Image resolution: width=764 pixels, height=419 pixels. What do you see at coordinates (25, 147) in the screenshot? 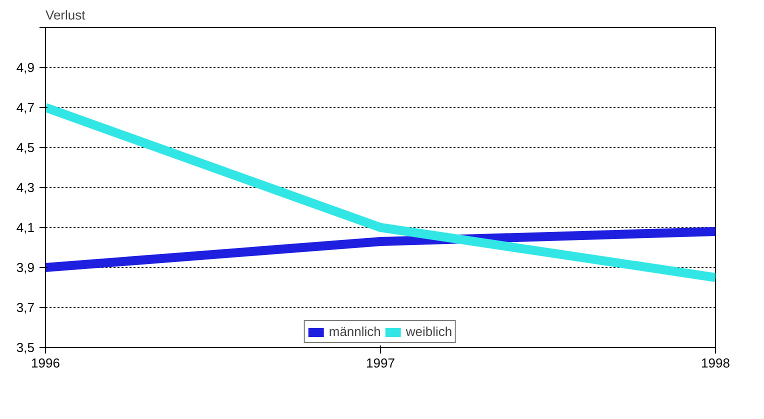
I see `y-tick-label: 4,5` at bounding box center [25, 147].